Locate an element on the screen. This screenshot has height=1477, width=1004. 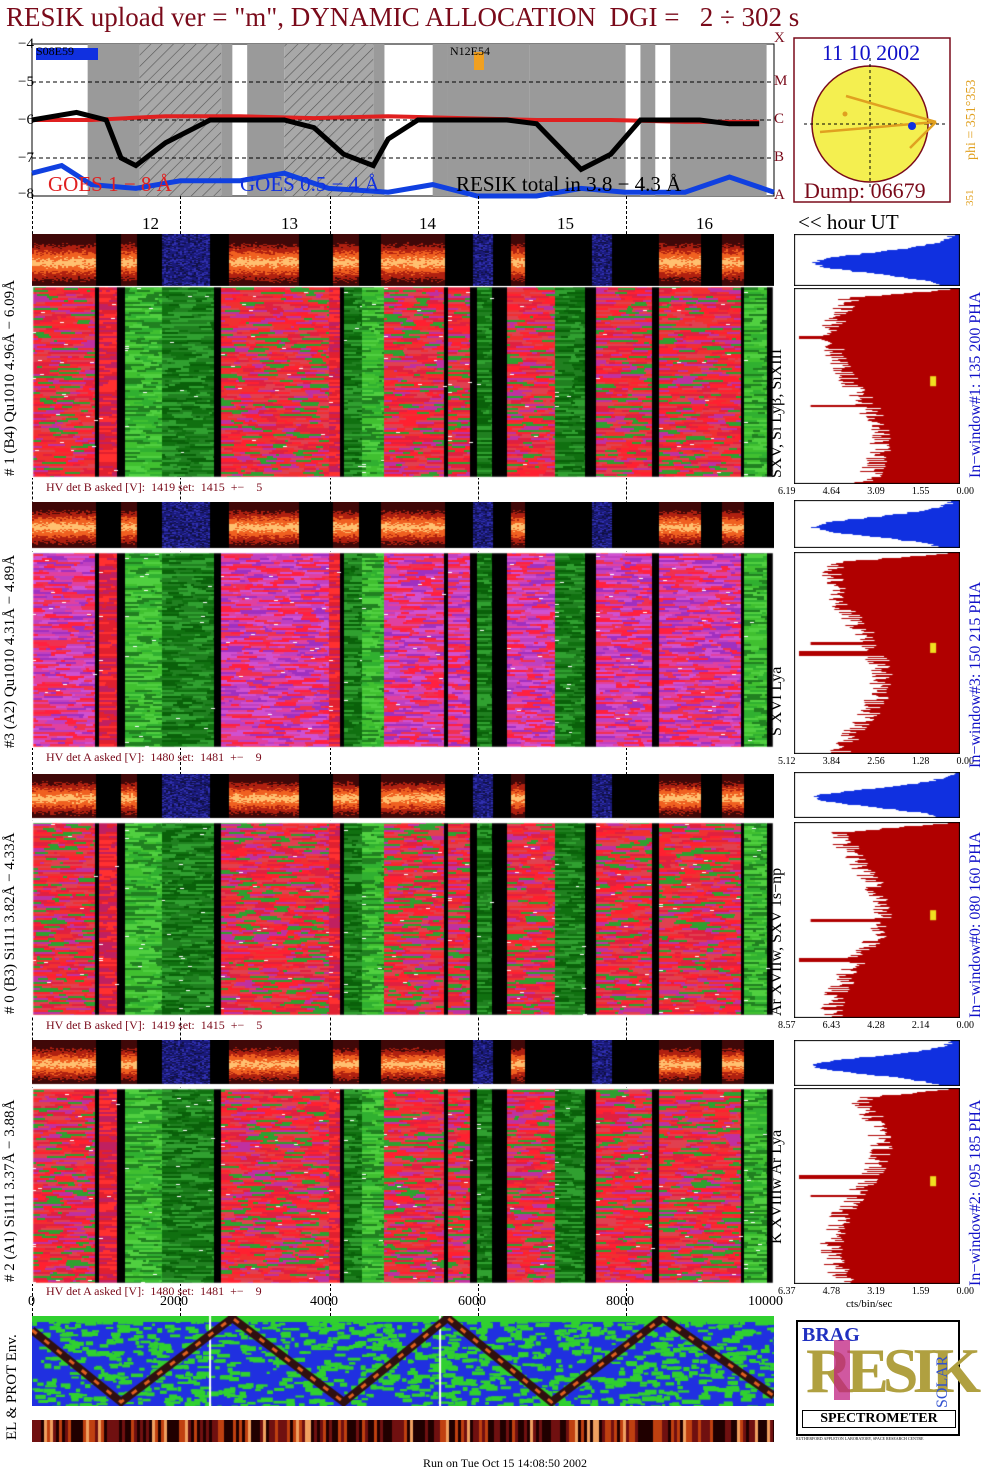
window-label-2: In−window#3: 150 215 PHA is located at coordinates (975, 674).